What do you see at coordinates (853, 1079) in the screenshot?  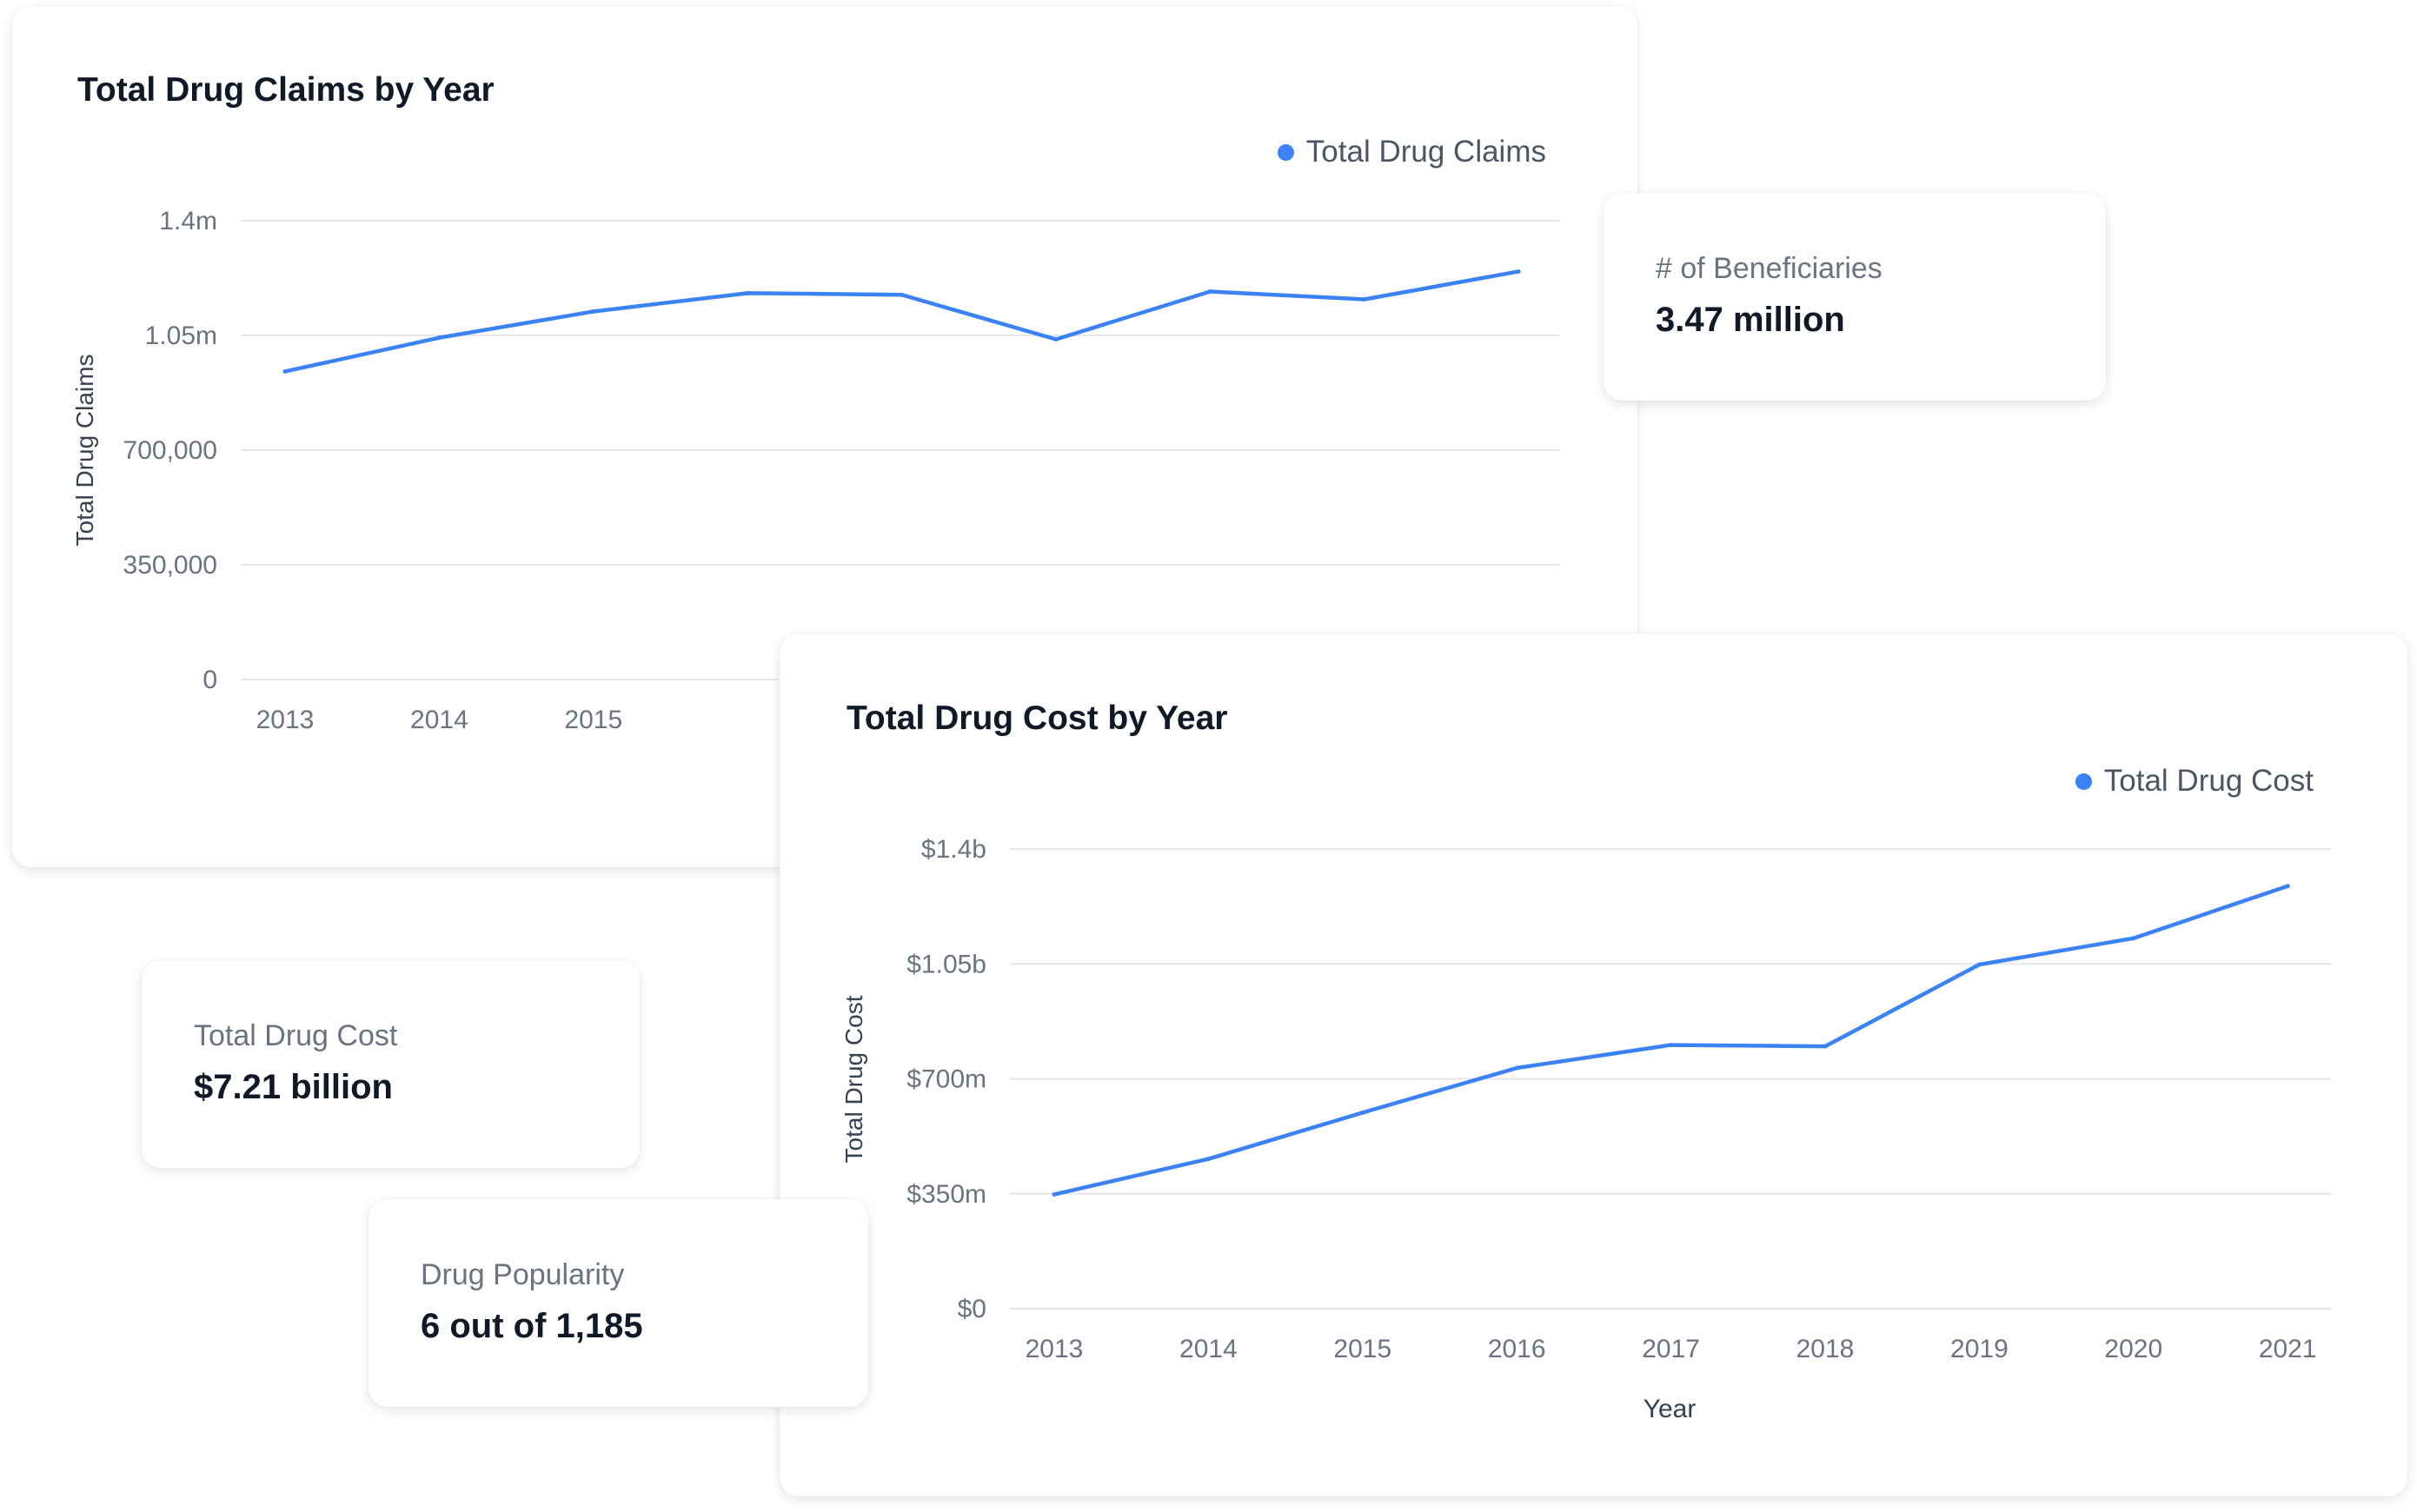 I see `y-axis-title: Total Drug Cost` at bounding box center [853, 1079].